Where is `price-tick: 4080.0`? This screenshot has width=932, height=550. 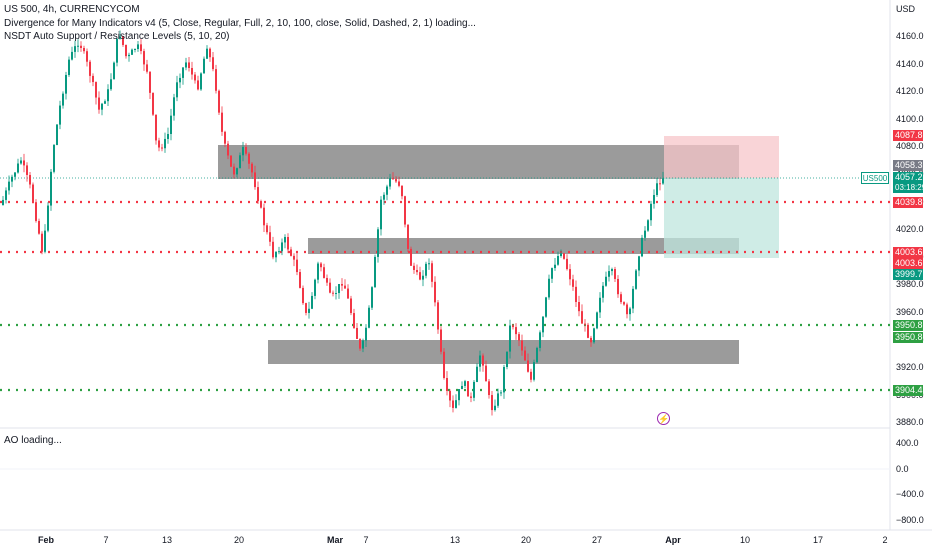
price-tick: 4080.0 is located at coordinates (910, 146).